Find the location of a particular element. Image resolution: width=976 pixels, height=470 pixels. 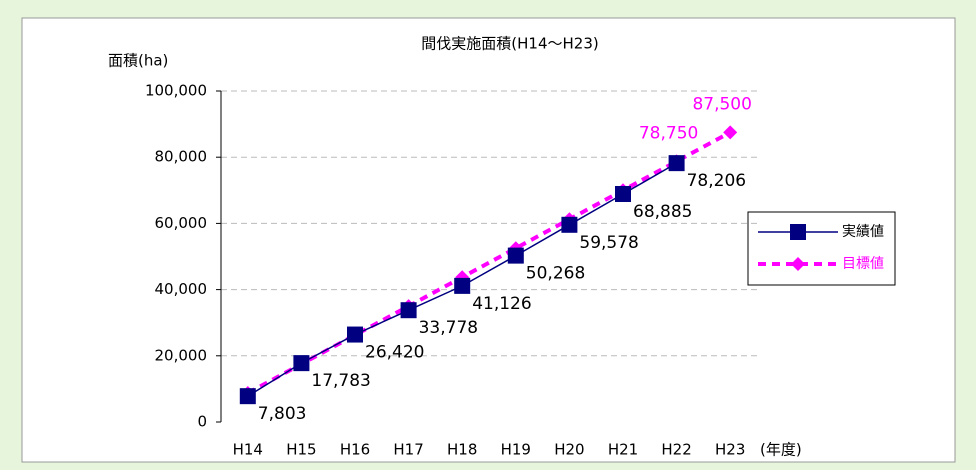

x-tick-label: H21 is located at coordinates (623, 450).